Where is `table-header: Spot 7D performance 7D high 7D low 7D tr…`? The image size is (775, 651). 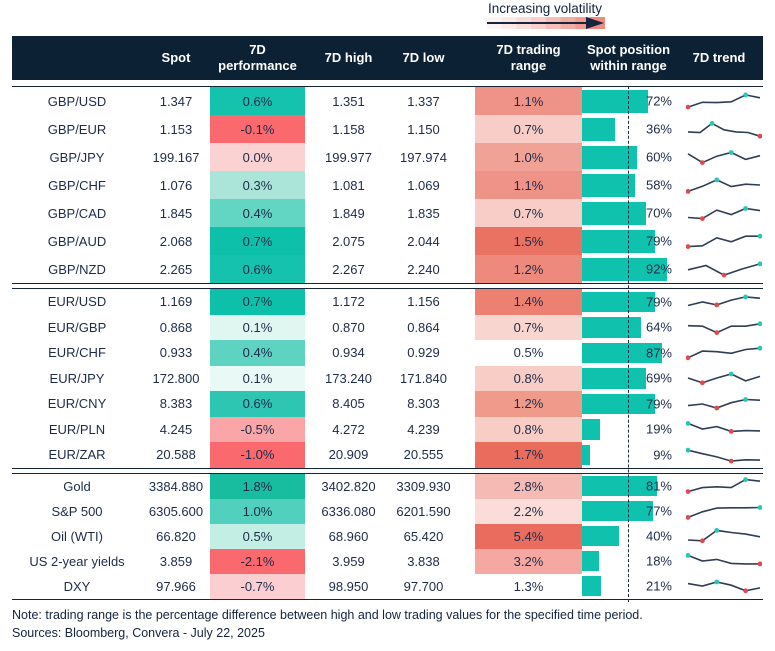 table-header: Spot 7D performance 7D high 7D low 7D tr… is located at coordinates (387, 58).